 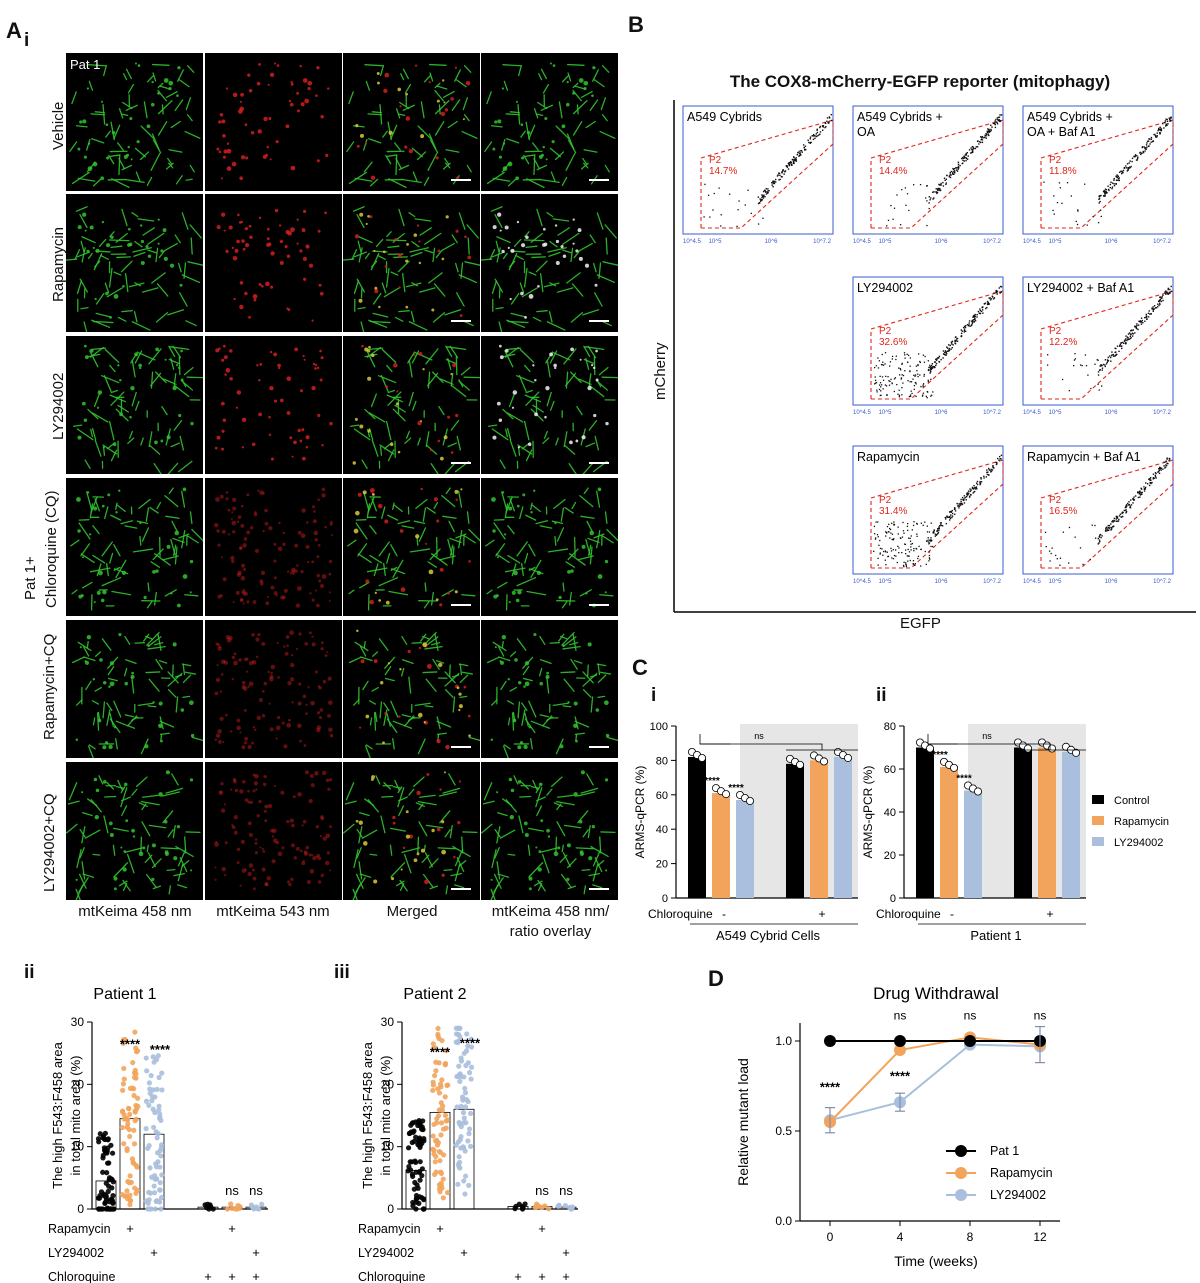 I want to click on treatment-row-label: Rapamycin, so click(x=79, y=1229).